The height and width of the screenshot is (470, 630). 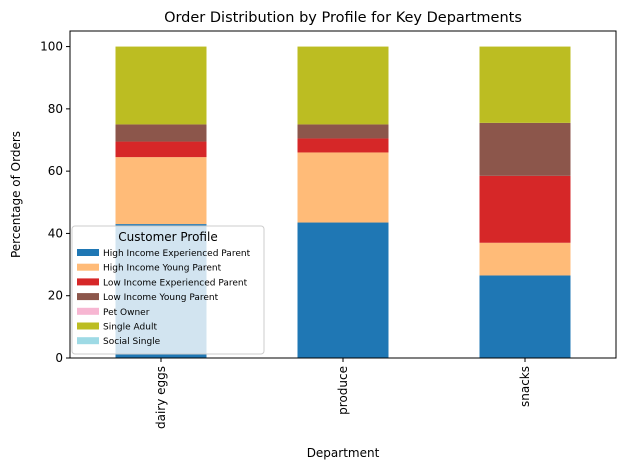 What do you see at coordinates (343, 453) in the screenshot?
I see `x-axis-label: Department` at bounding box center [343, 453].